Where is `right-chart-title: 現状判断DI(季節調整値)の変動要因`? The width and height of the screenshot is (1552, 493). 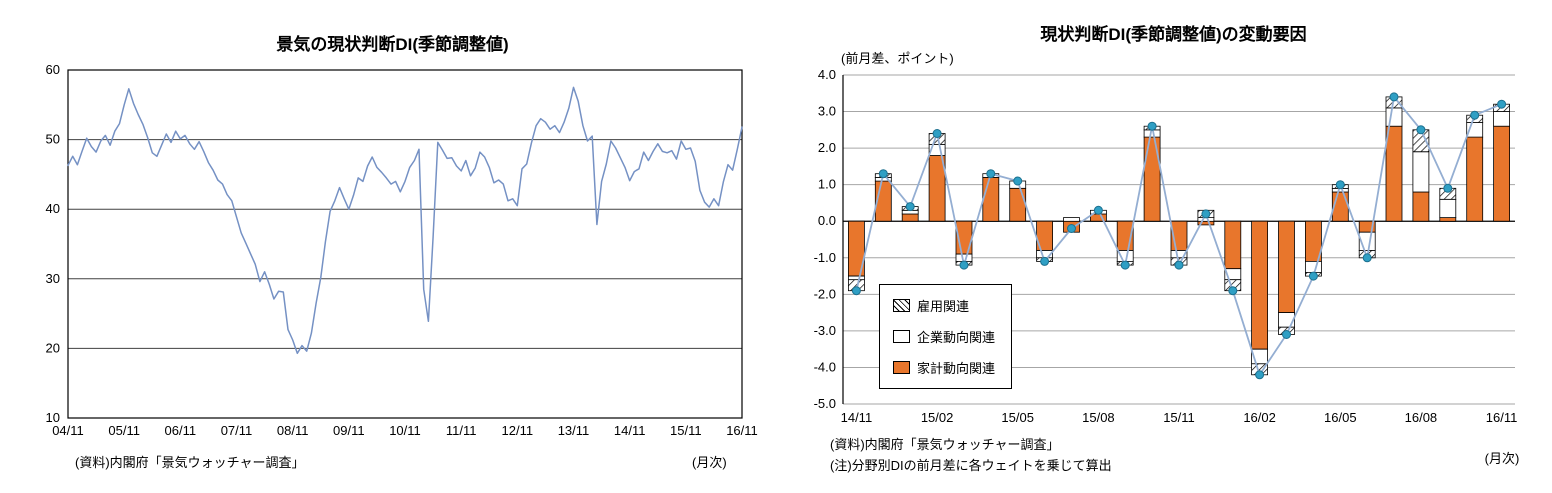 right-chart-title: 現状判断DI(季節調整値)の変動要因 is located at coordinates (1173, 34).